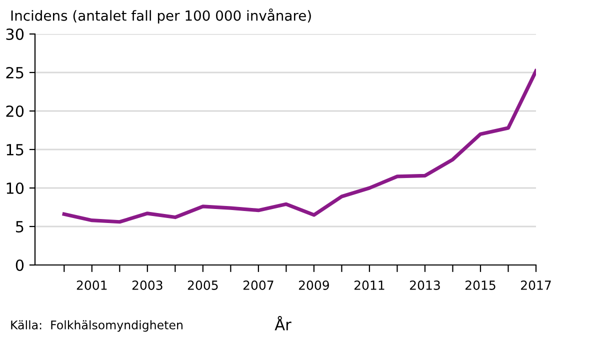  I want to click on x-tick-label: 2017, so click(536, 285).